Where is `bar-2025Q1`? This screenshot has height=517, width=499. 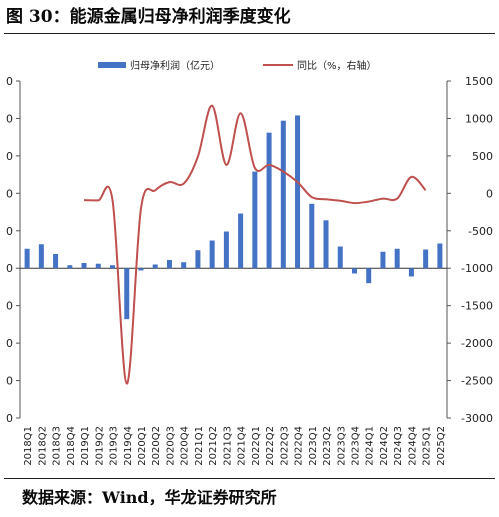 bar-2025Q1 is located at coordinates (426, 259).